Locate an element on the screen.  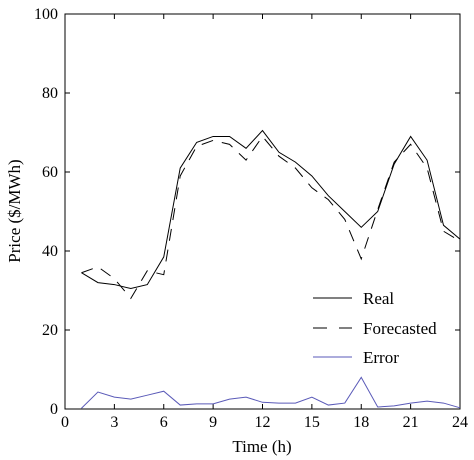
x-tick-label: 24 is located at coordinates (460, 422).